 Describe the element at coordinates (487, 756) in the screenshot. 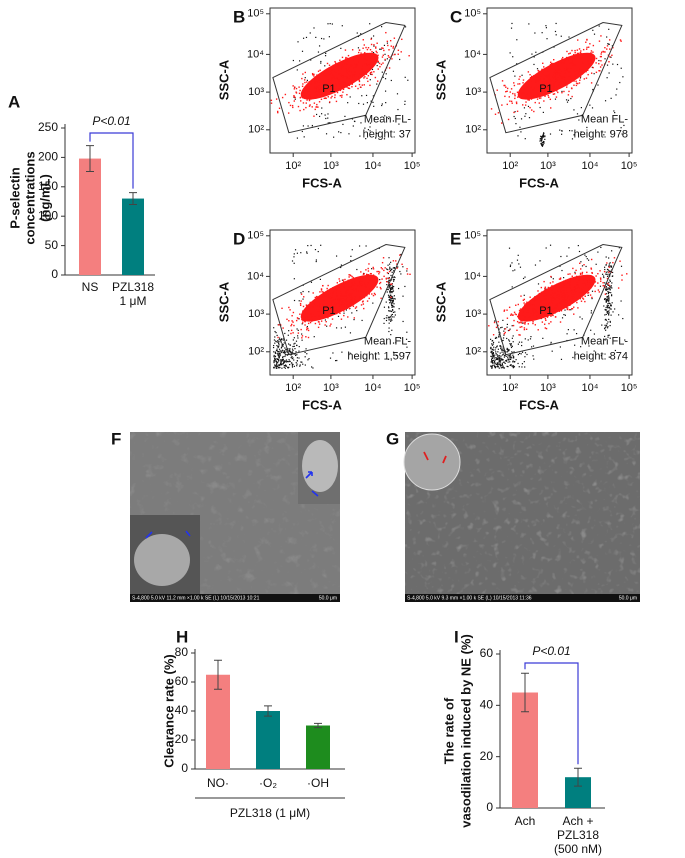

I see `y-tick-label: 20` at that location.